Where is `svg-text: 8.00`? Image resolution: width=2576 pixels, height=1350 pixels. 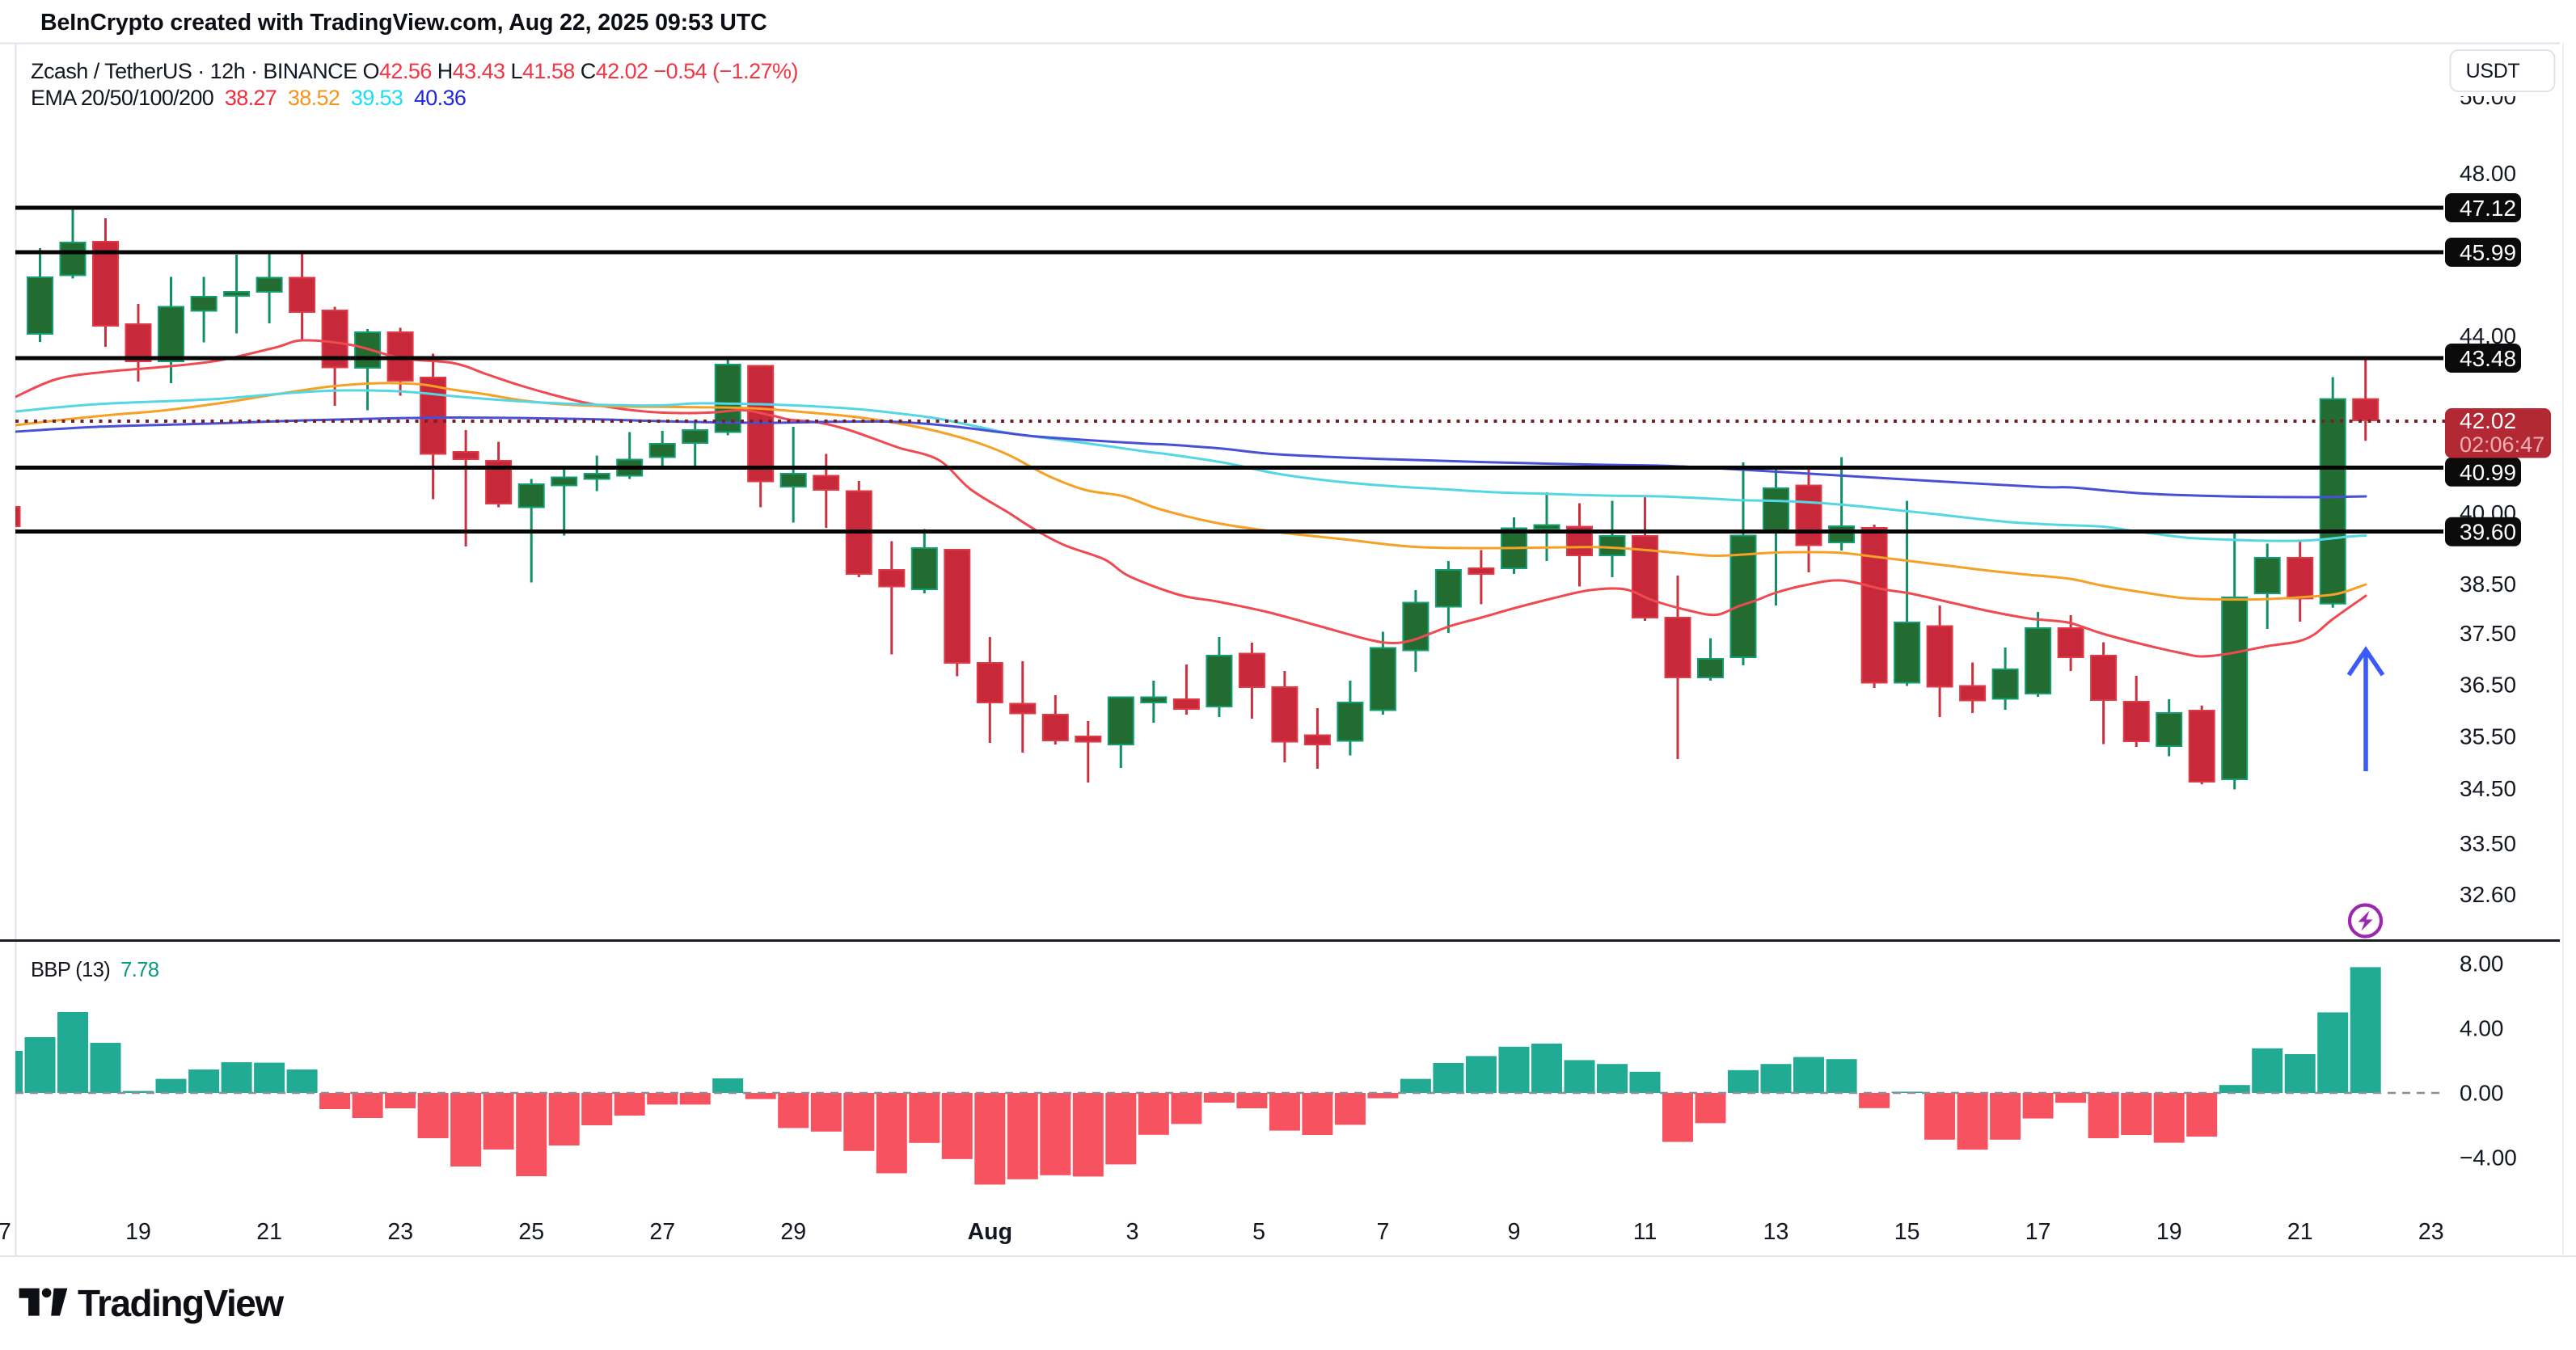 svg-text: 8.00 is located at coordinates (2482, 964).